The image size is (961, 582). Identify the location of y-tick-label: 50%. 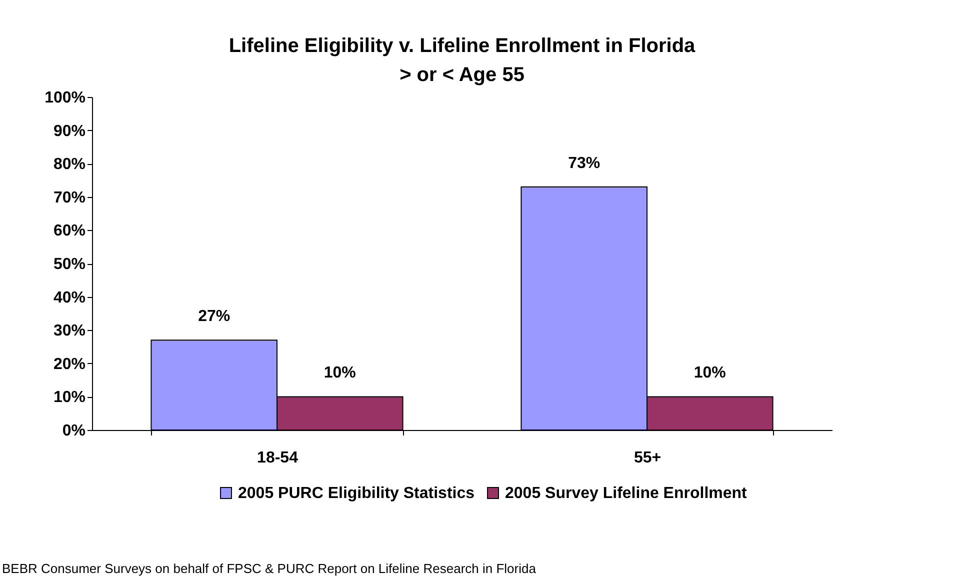
(69, 264).